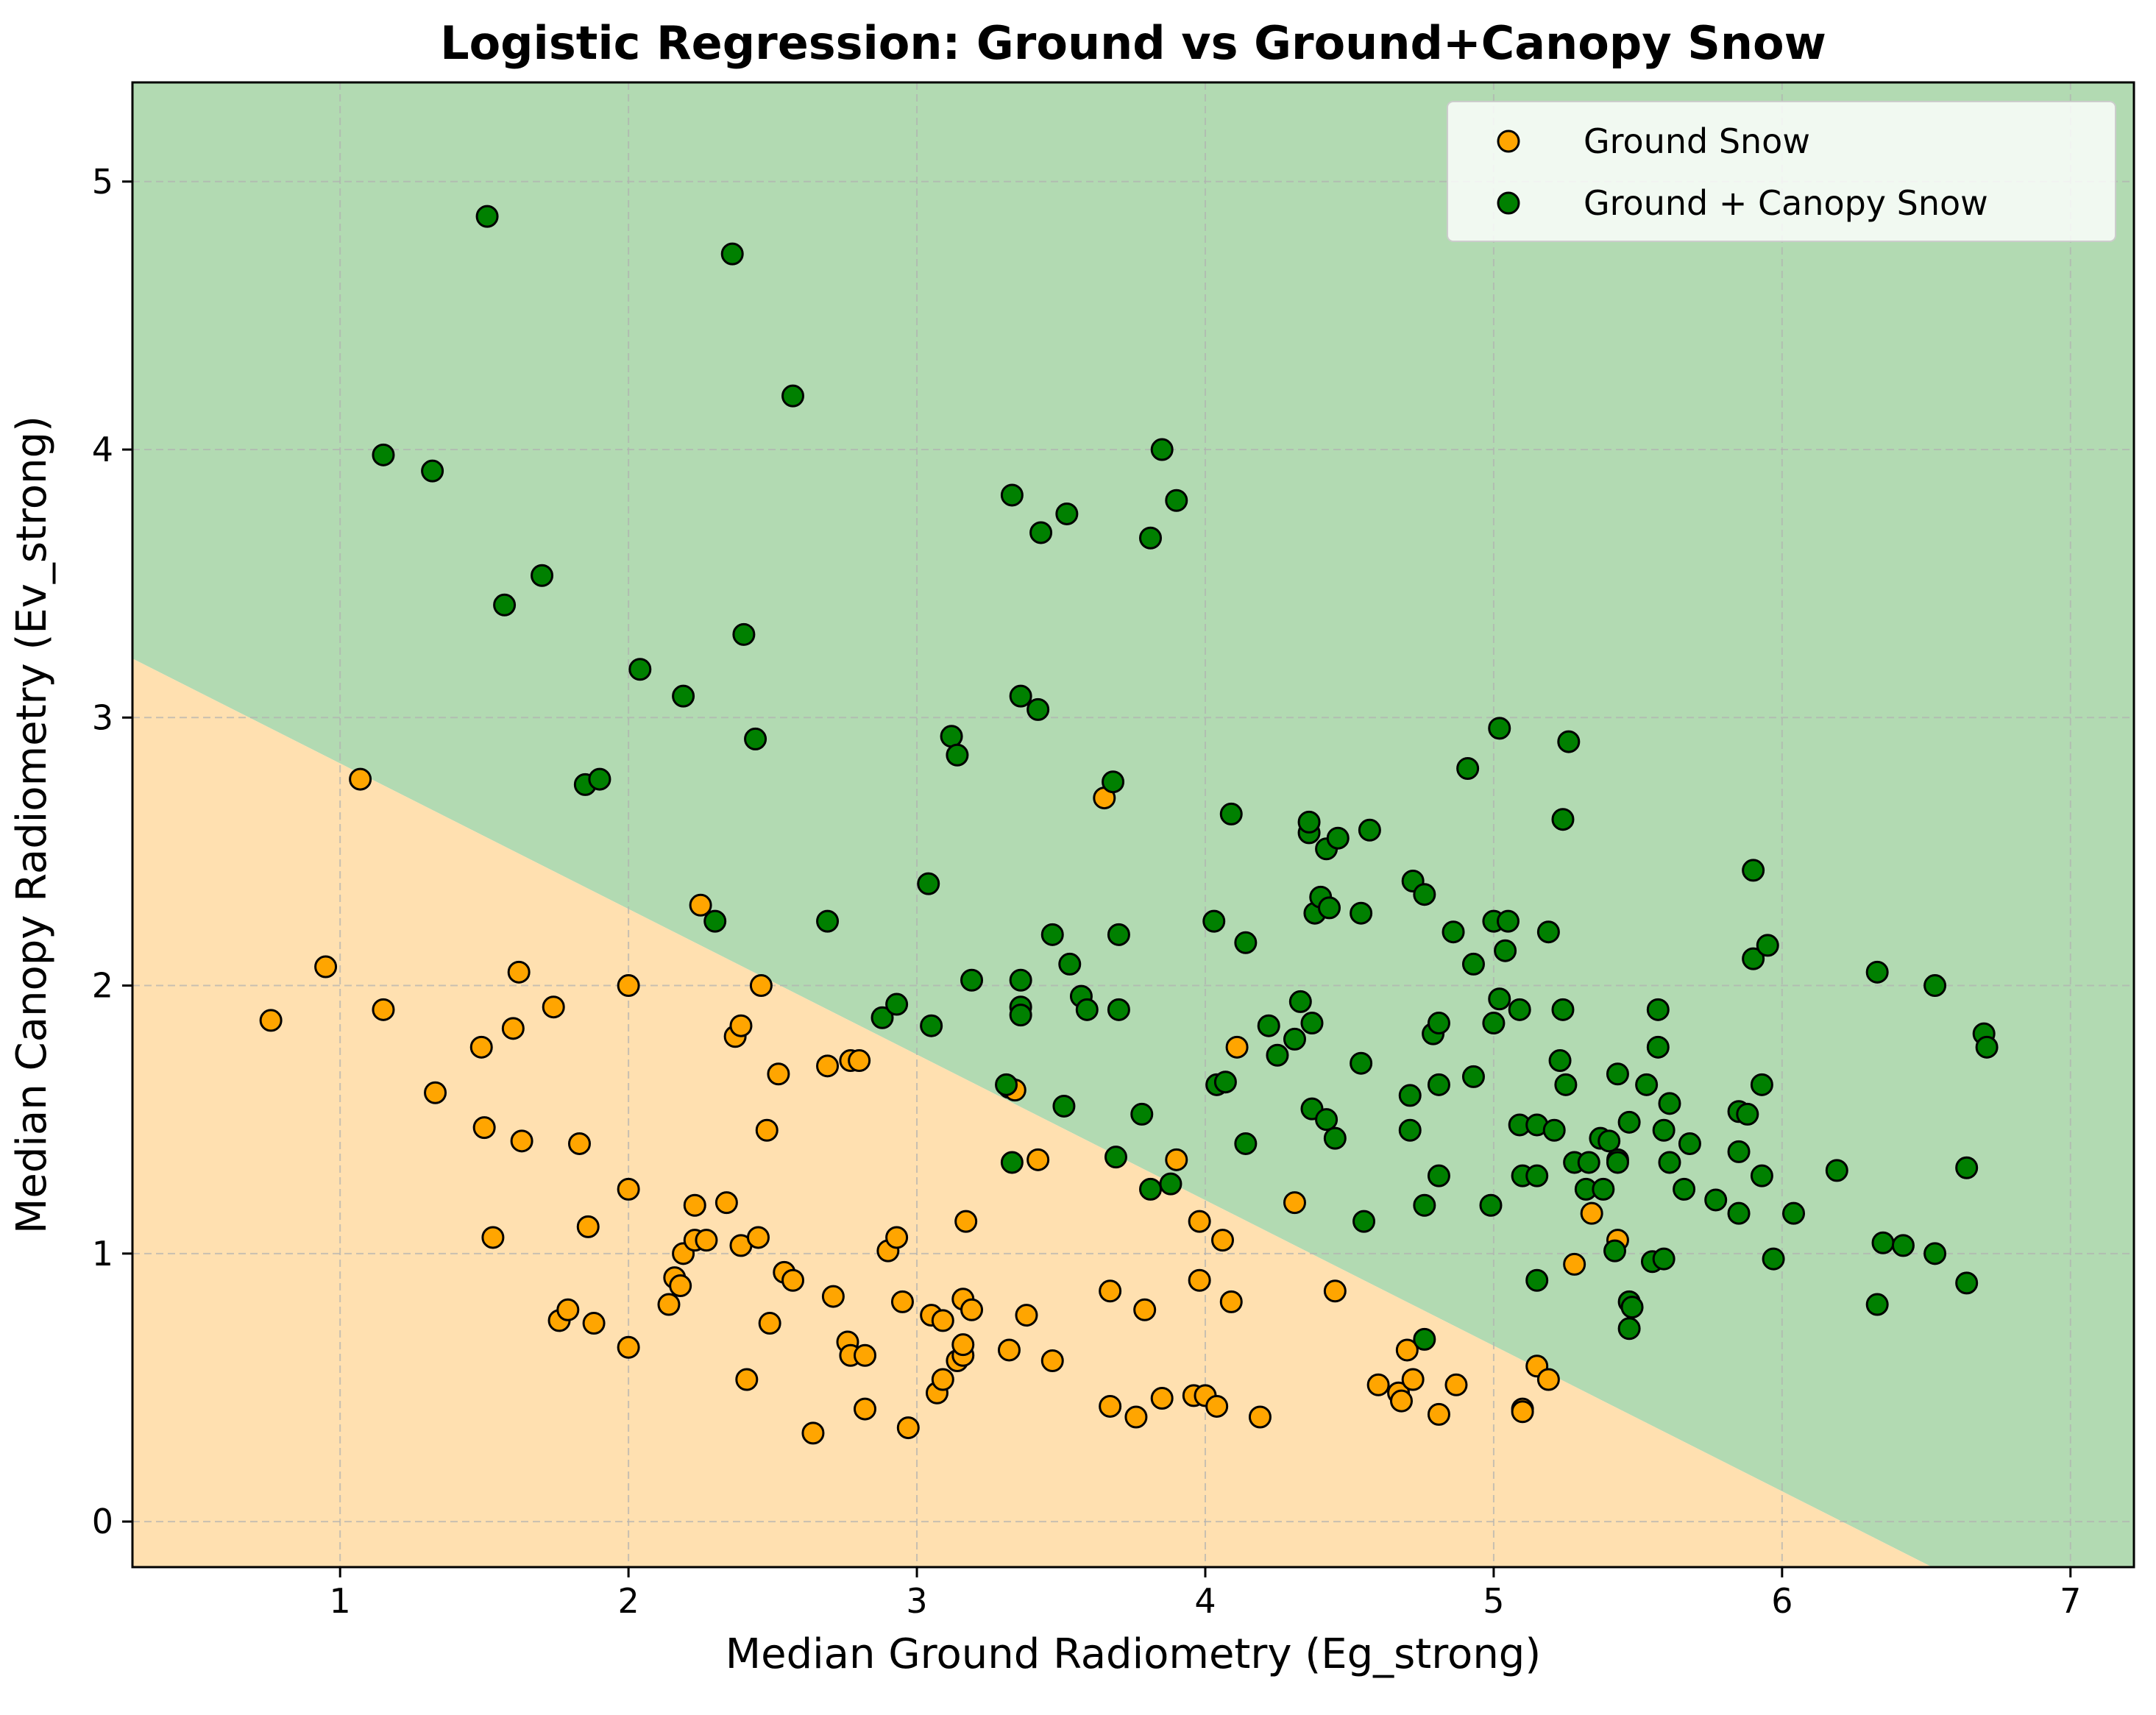  I want to click on x-tick-label: 2, so click(628, 1601).